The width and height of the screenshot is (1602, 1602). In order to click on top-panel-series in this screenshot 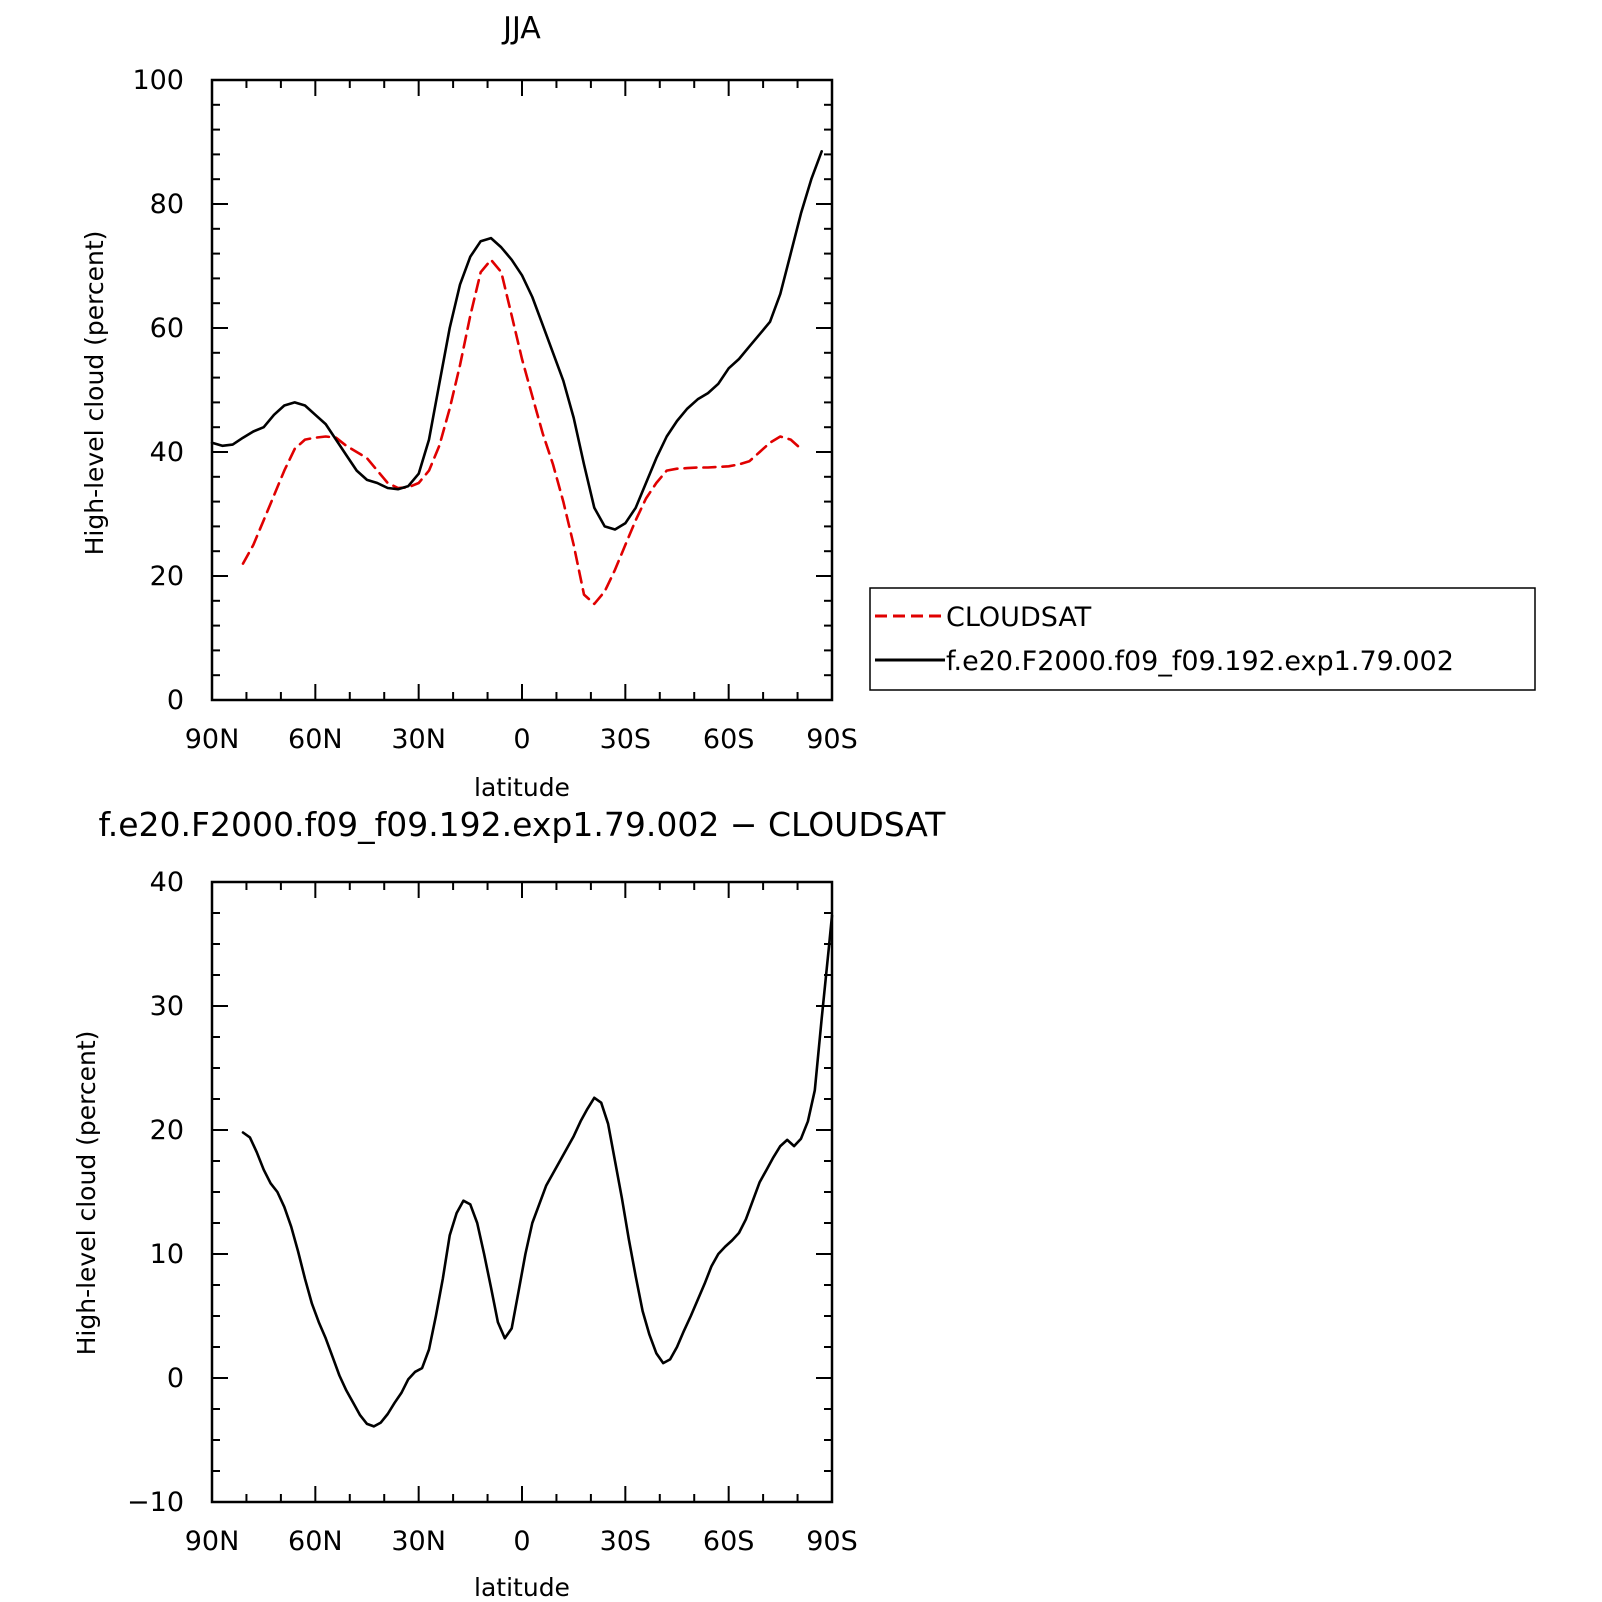, I will do `click(516, 378)`.